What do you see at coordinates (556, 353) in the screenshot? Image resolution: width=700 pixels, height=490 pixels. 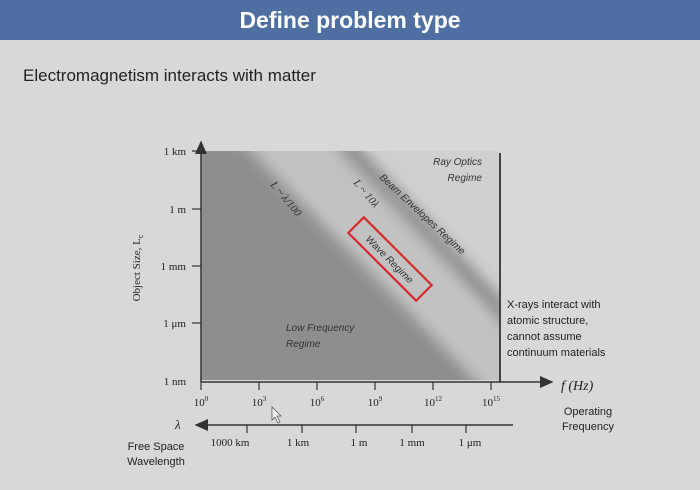 I see `xray-note-line: continuum materials` at bounding box center [556, 353].